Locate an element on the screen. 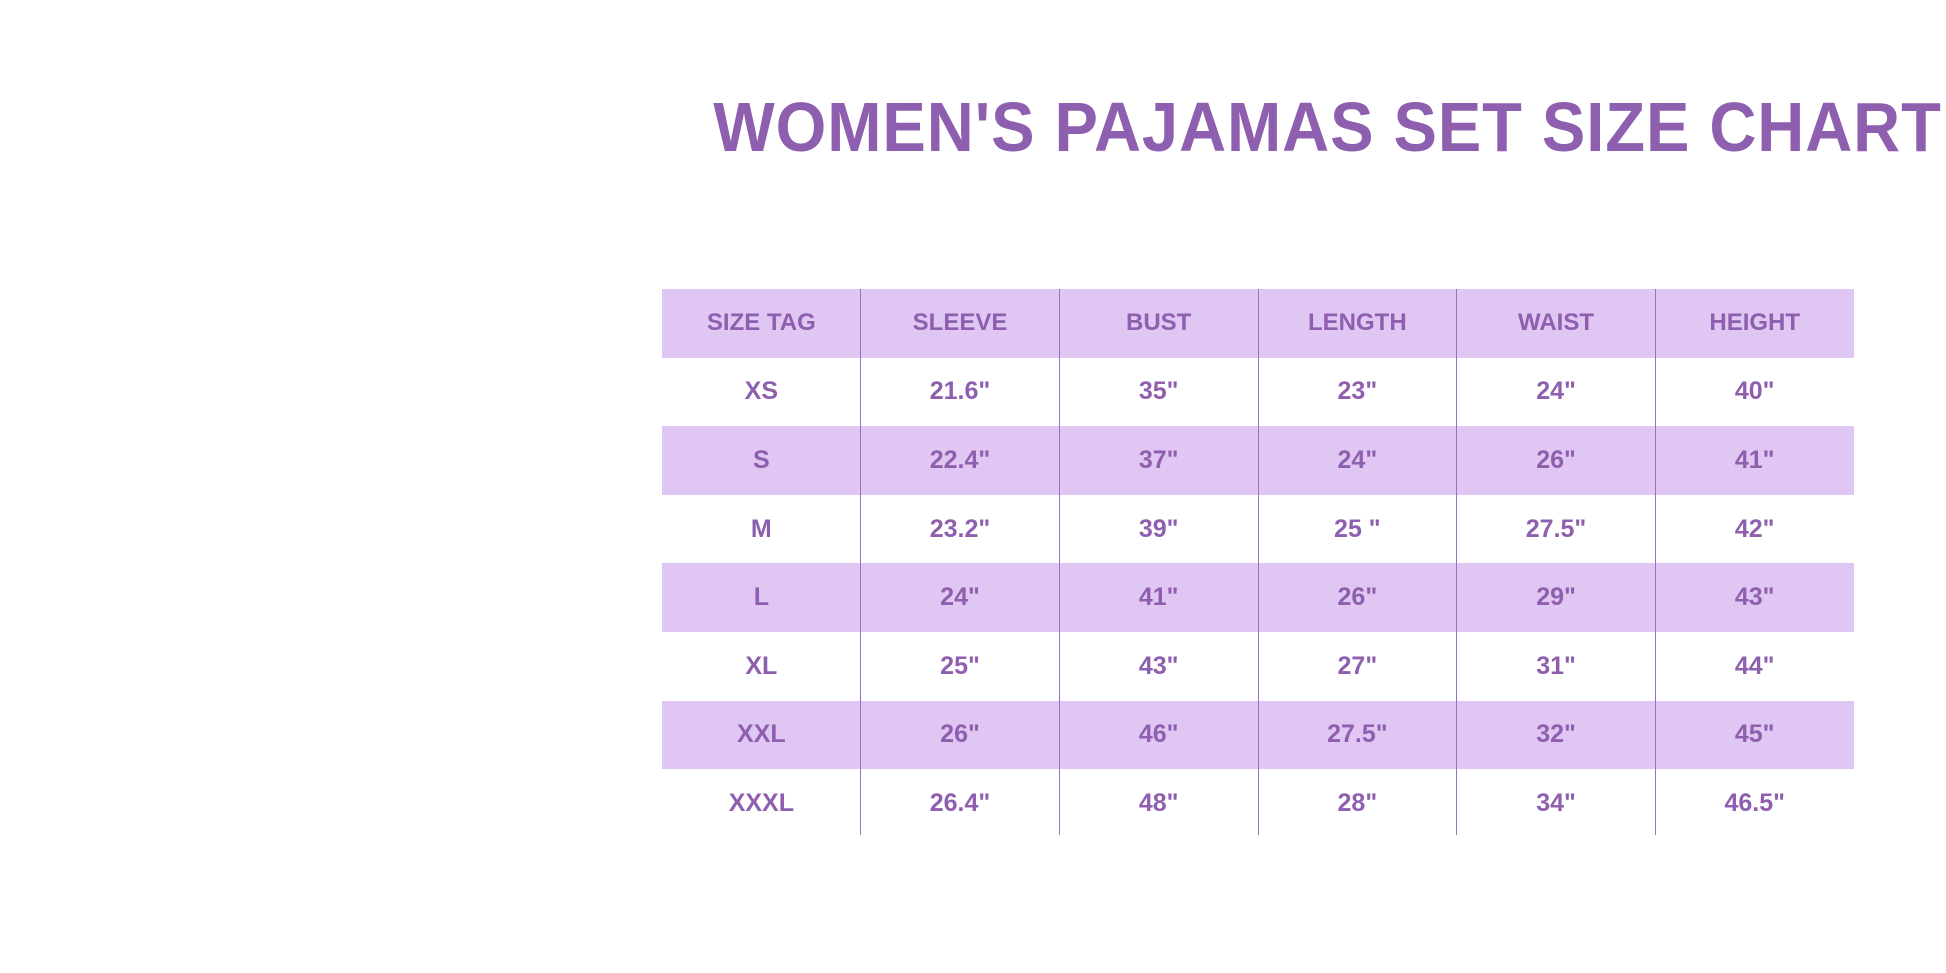 The height and width of the screenshot is (973, 1946). cell-bust: 43" is located at coordinates (1158, 665).